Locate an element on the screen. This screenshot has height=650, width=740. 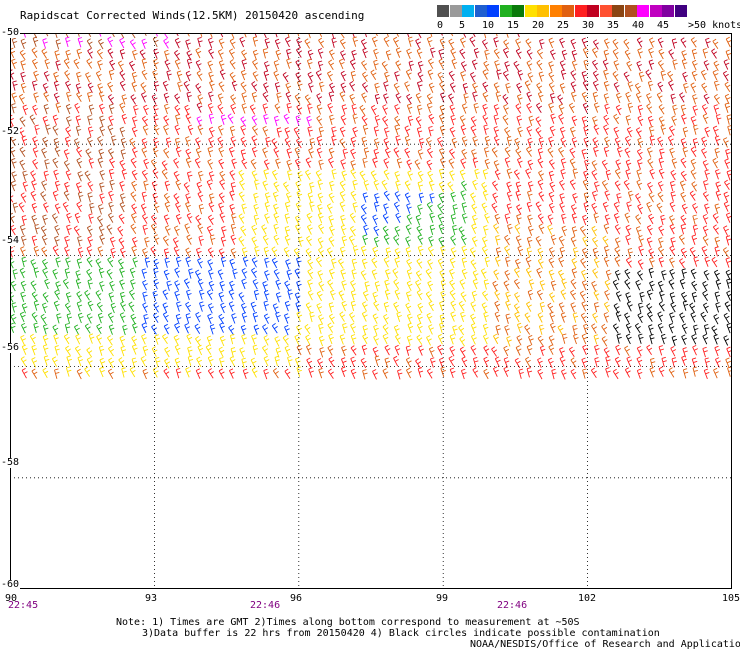
legend-swatch is located at coordinates (655, 11).